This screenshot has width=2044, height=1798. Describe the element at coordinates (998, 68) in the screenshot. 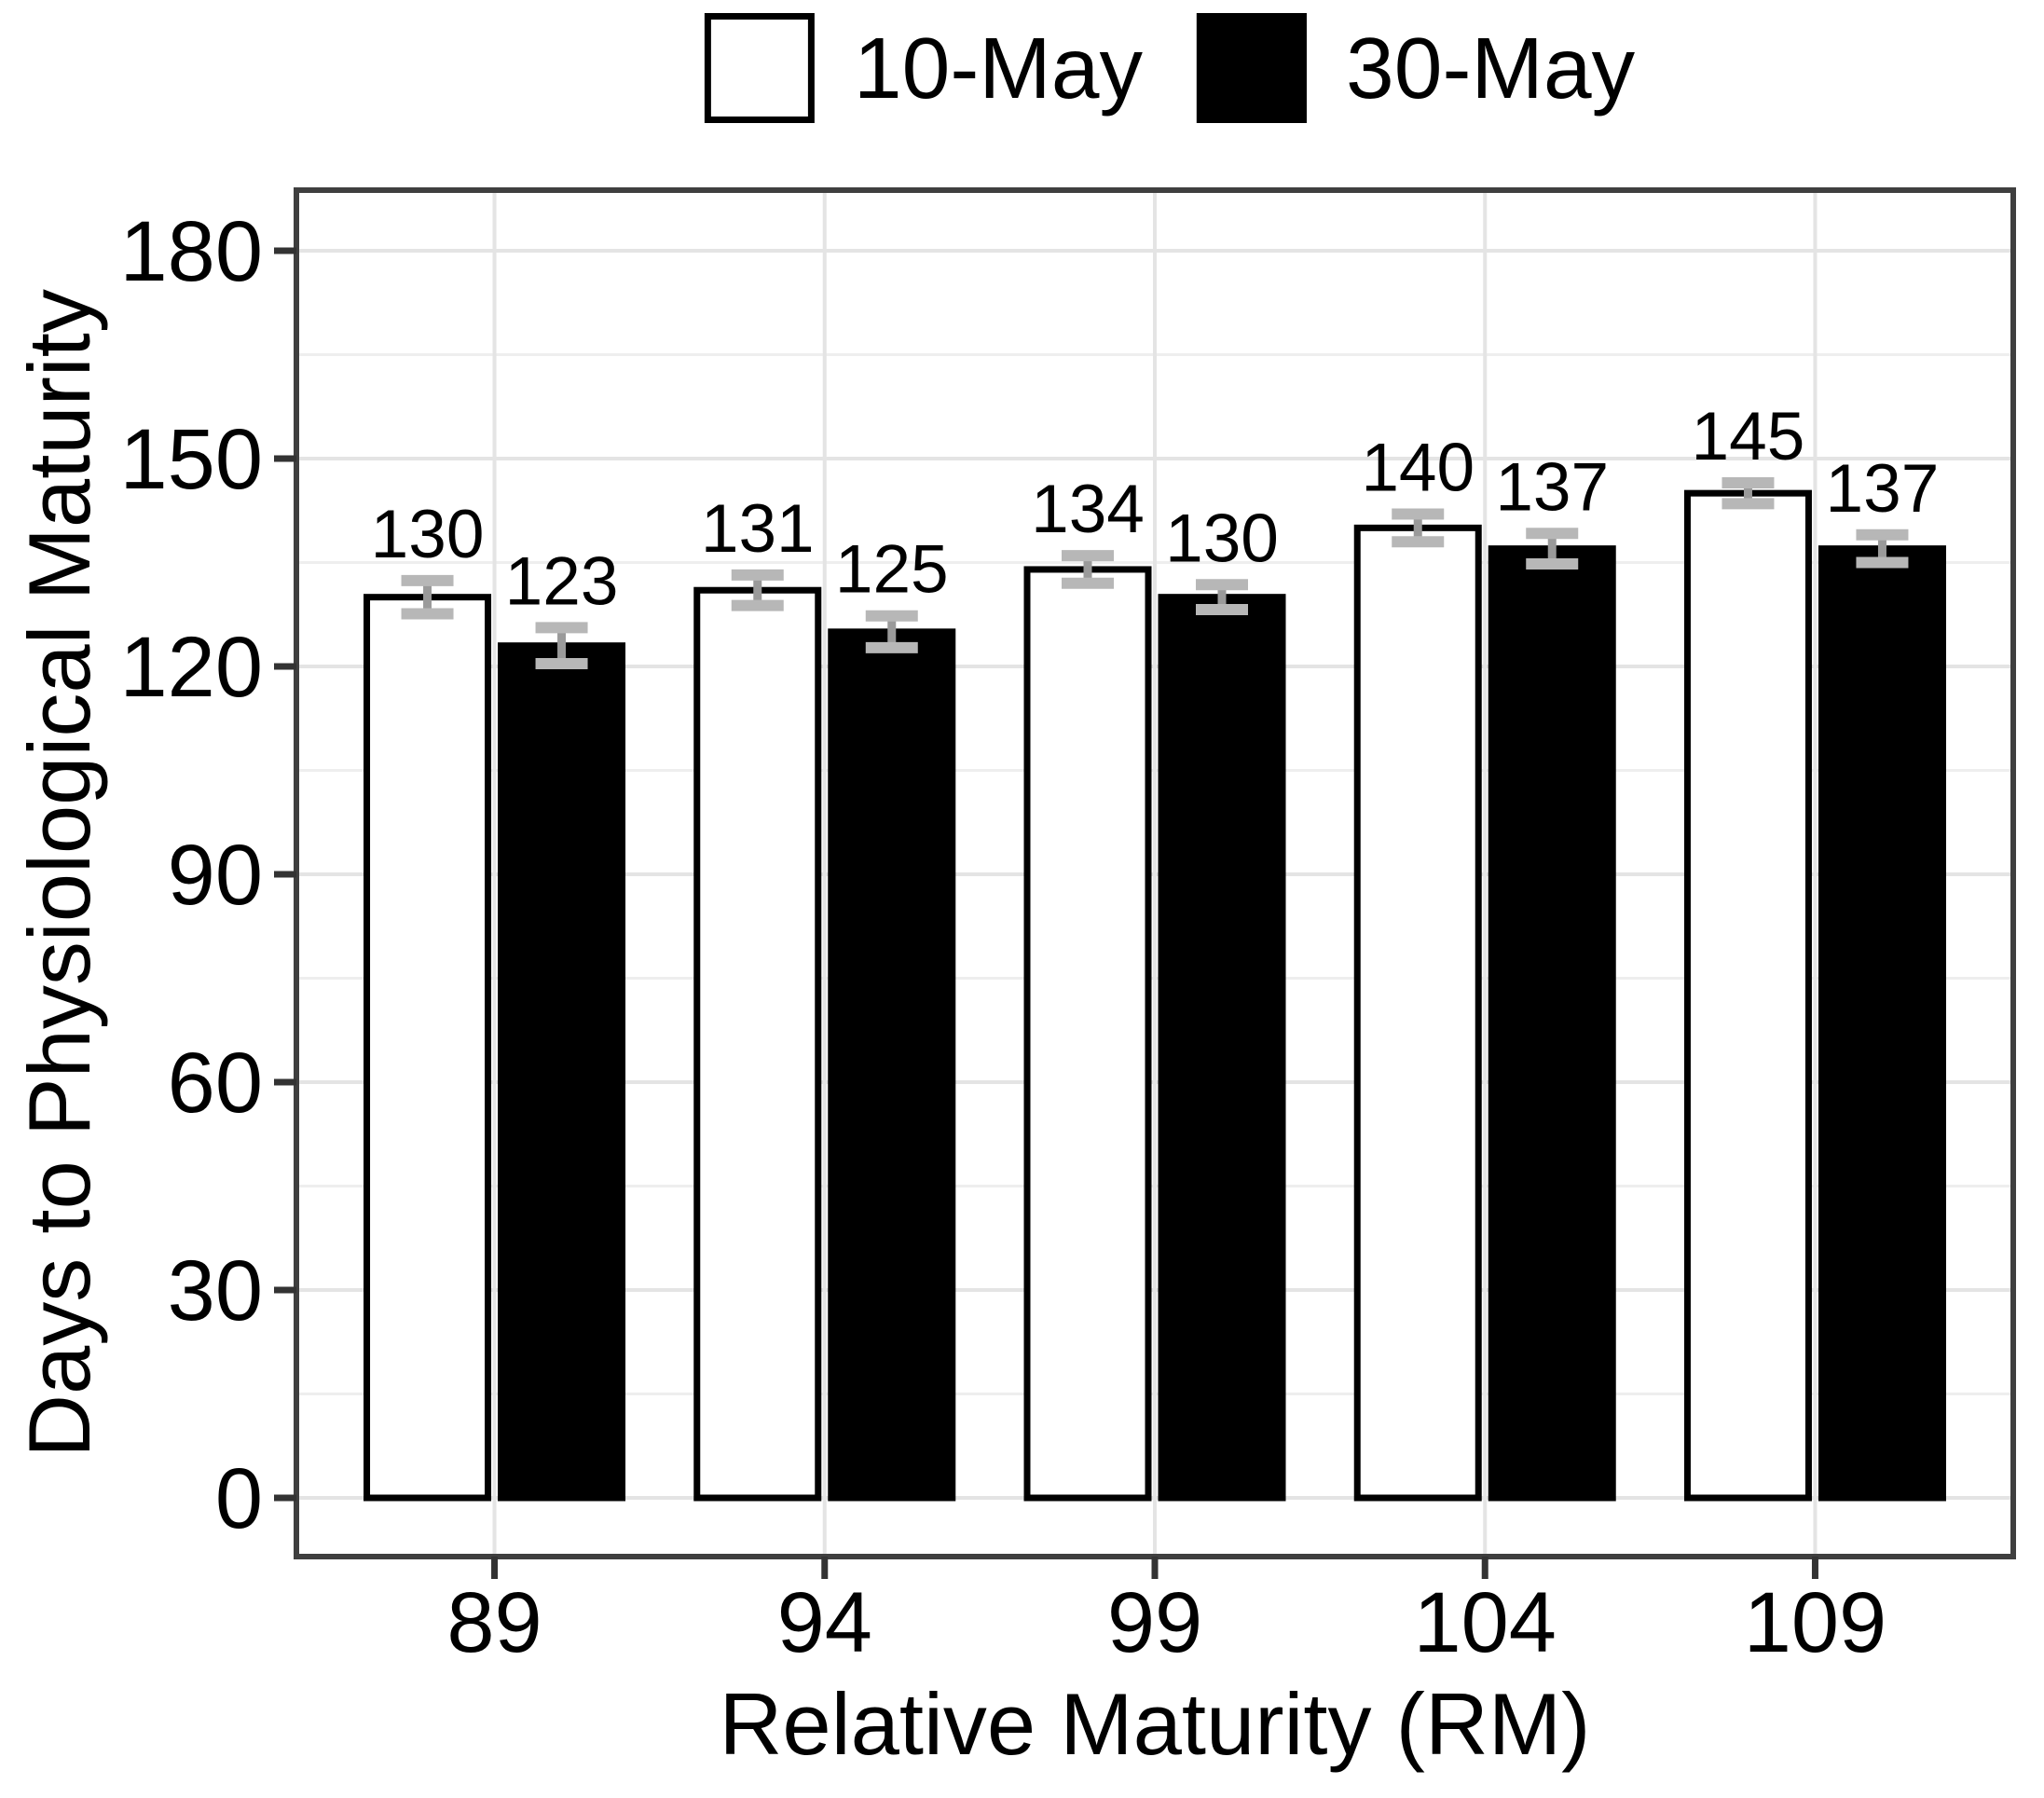

I see `legend-label-10-may: 10-May` at that location.